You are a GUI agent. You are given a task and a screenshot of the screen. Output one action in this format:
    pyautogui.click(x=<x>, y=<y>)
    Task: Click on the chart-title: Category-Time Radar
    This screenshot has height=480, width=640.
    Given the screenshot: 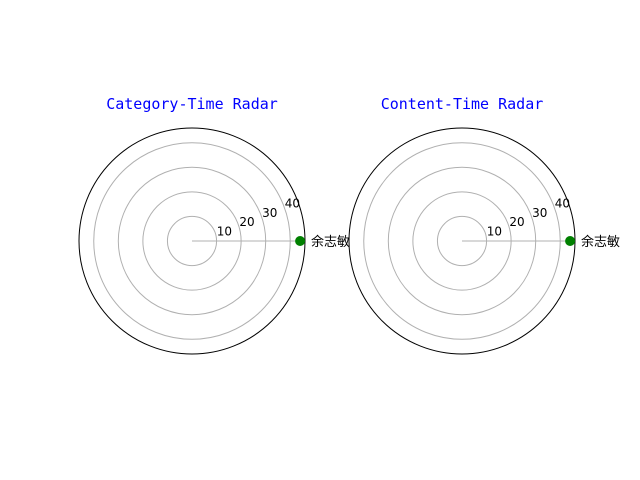 What is the action you would take?
    pyautogui.click(x=192, y=104)
    